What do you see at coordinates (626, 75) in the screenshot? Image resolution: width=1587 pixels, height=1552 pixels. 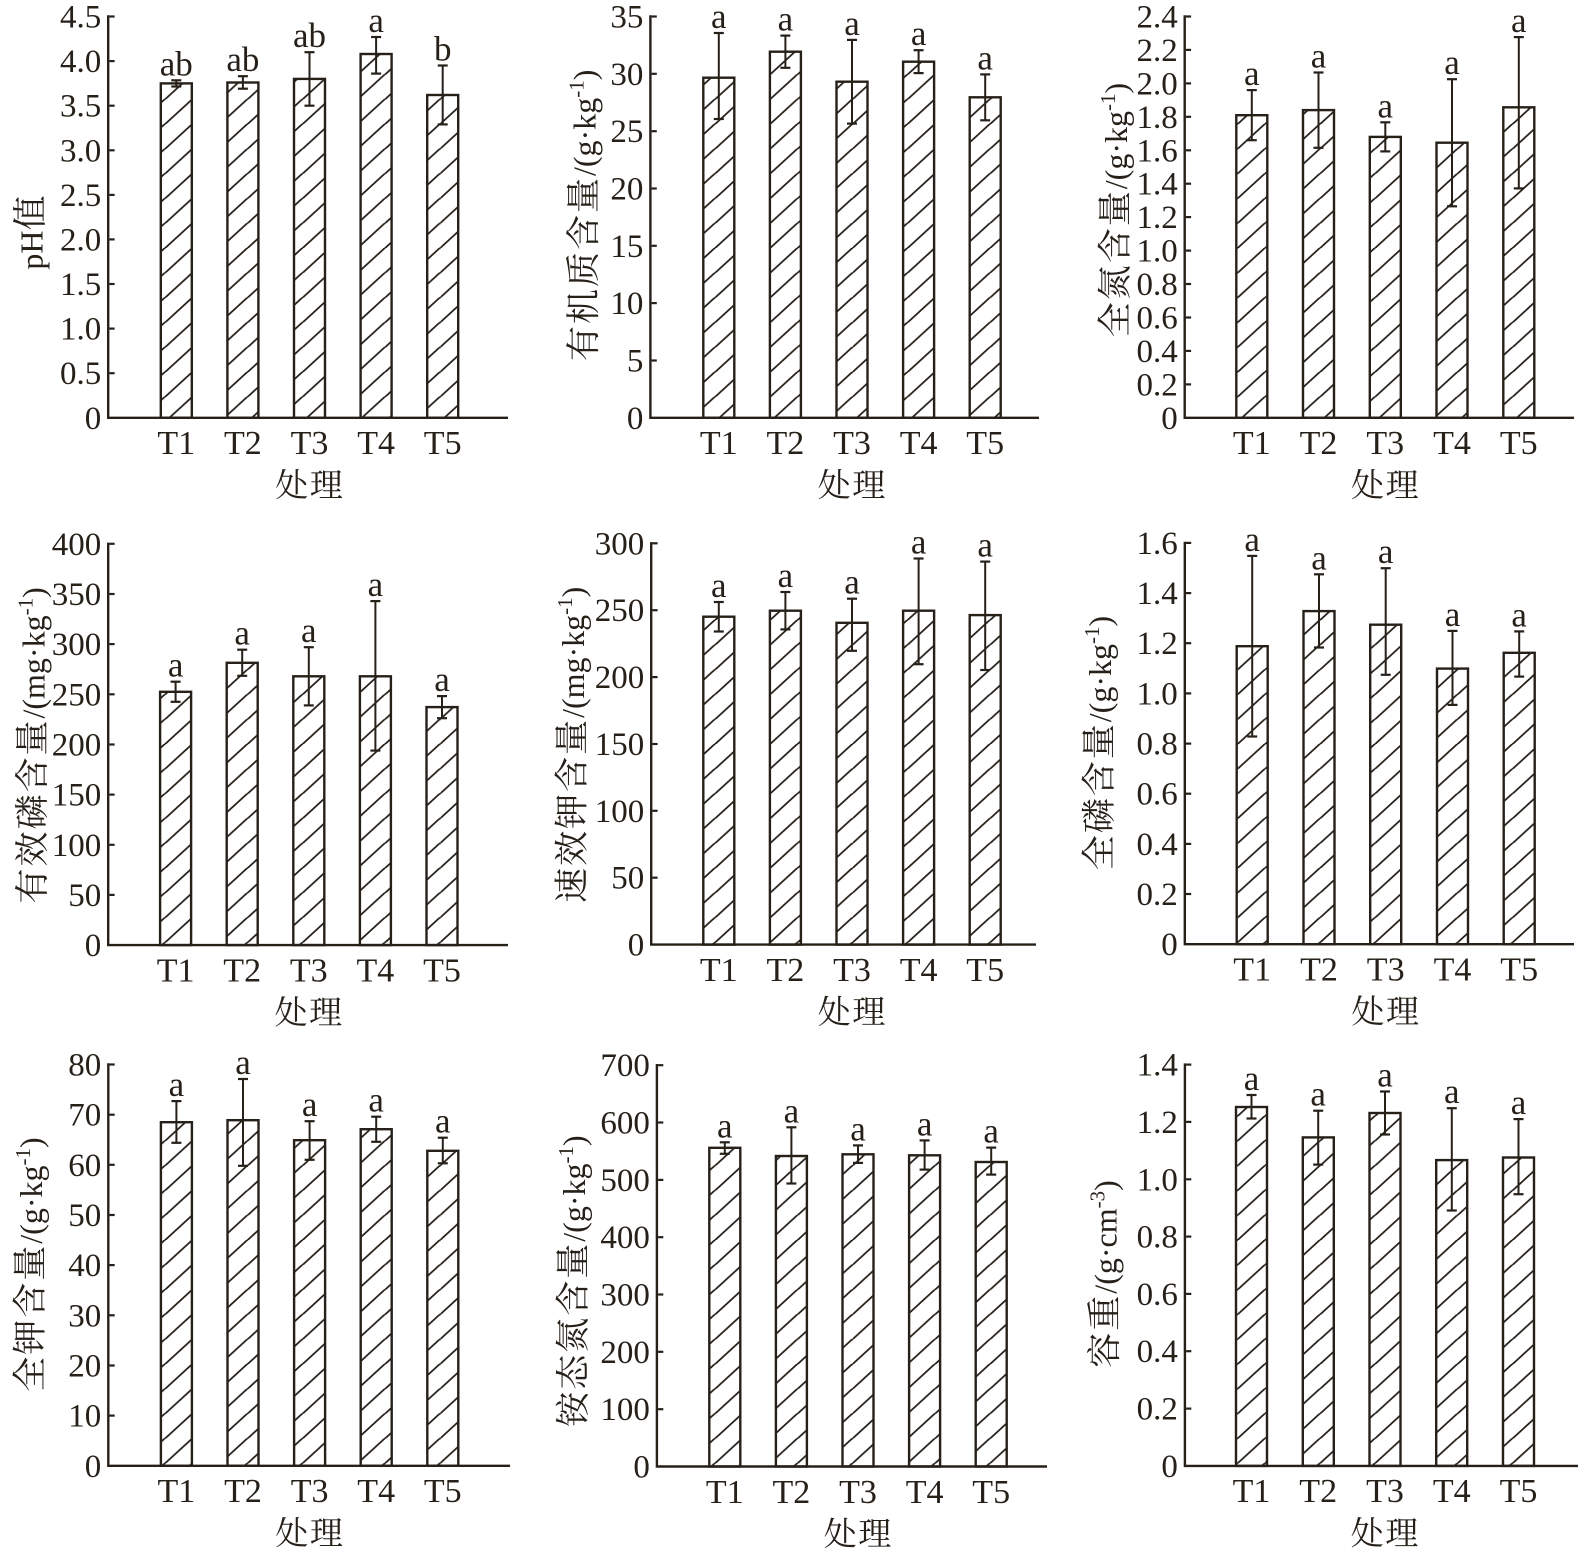 I see `svg-text: 30` at bounding box center [626, 75].